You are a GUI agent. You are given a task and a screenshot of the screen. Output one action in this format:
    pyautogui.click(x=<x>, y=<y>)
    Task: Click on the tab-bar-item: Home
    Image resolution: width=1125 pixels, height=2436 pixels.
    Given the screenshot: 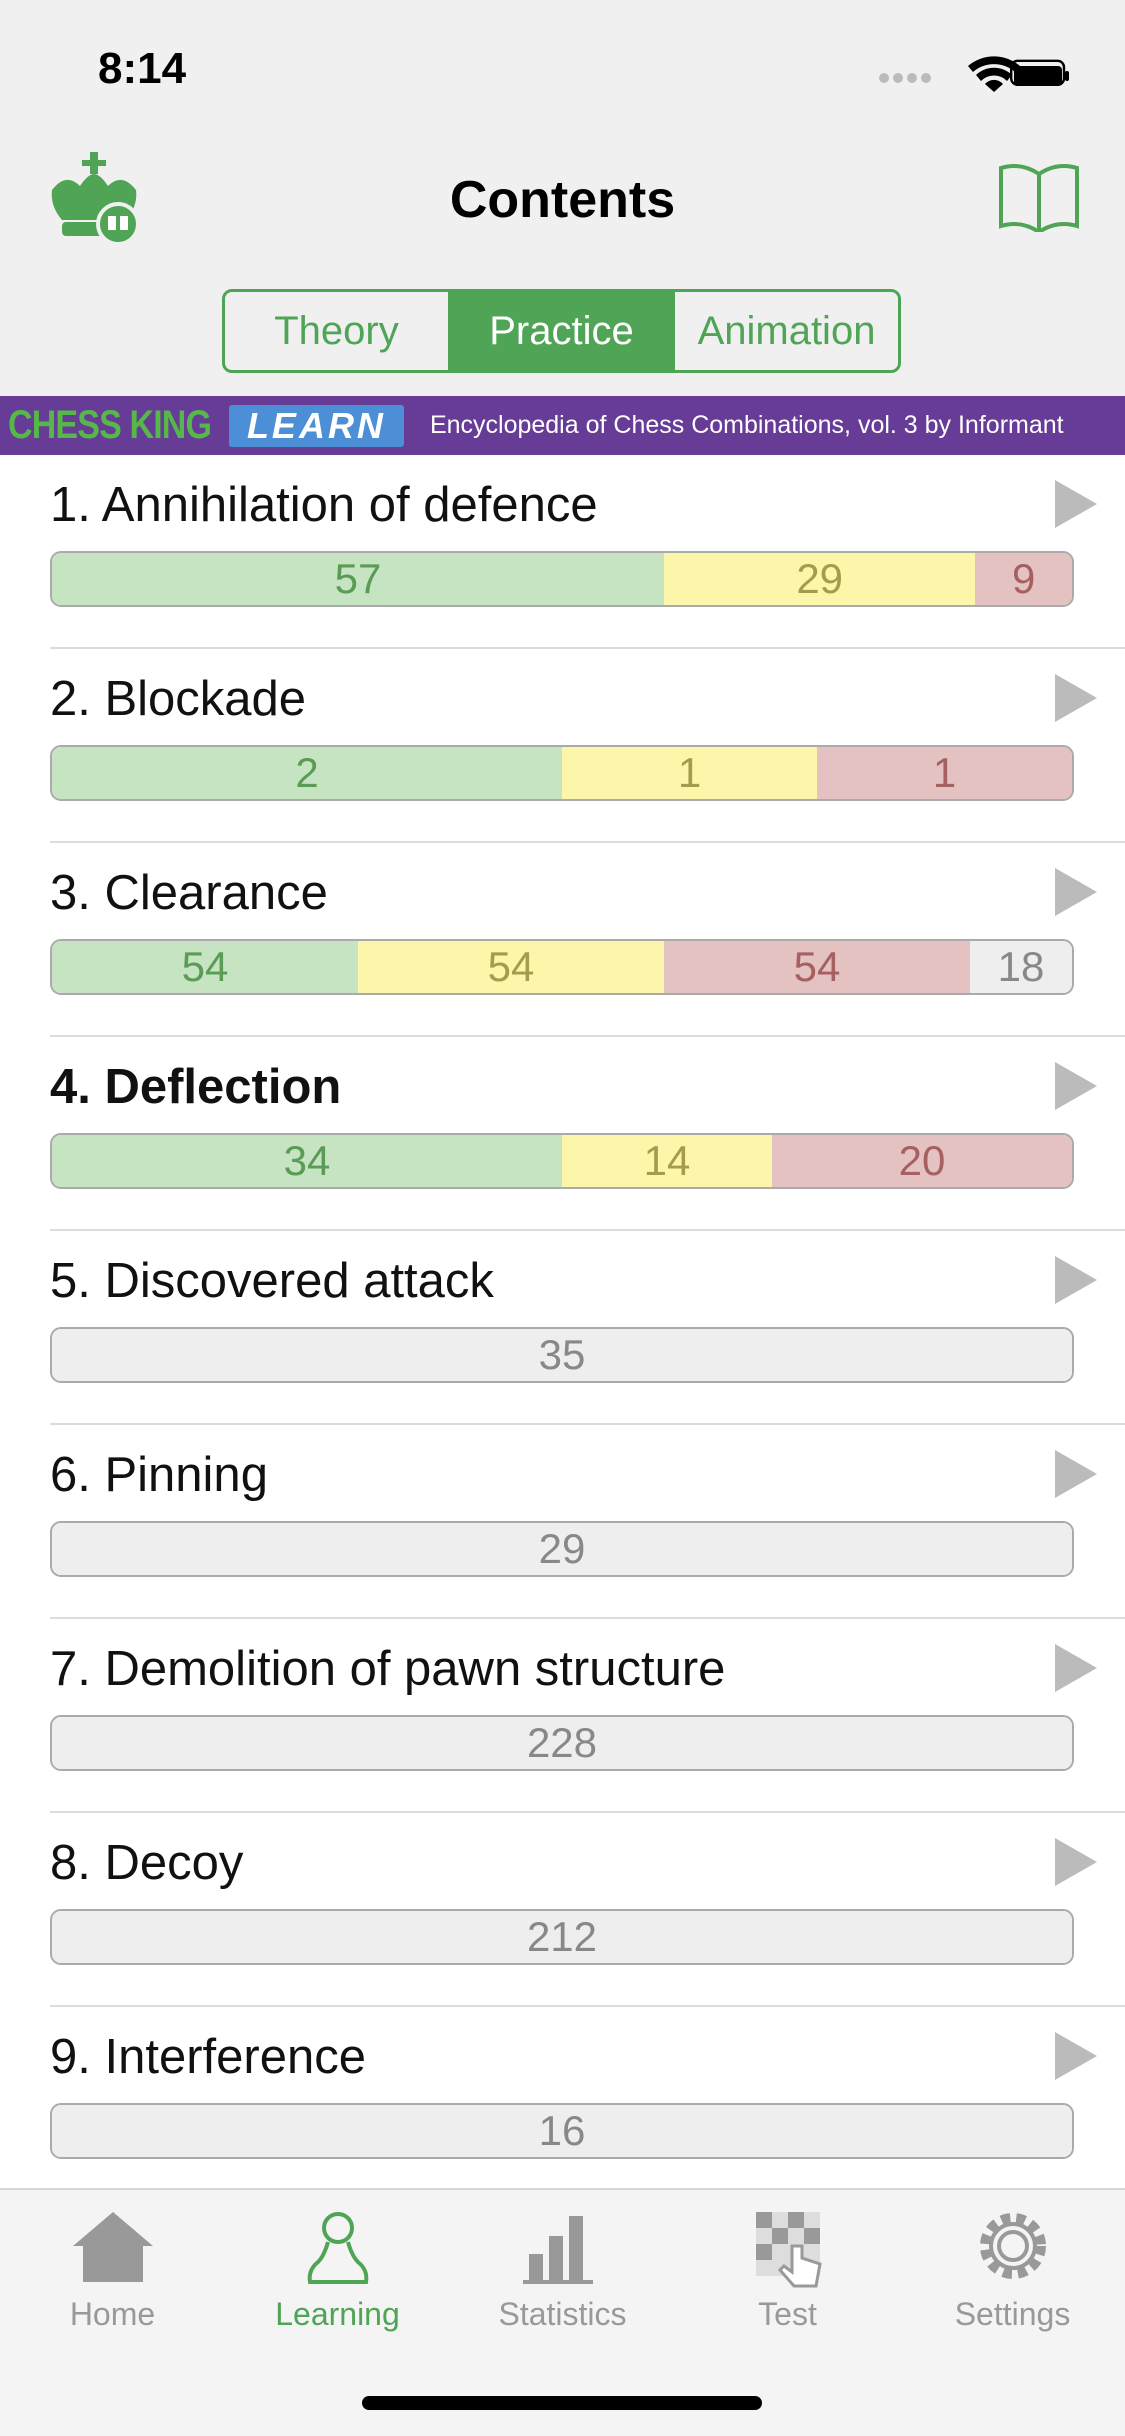 What is the action you would take?
    pyautogui.click(x=112, y=2275)
    